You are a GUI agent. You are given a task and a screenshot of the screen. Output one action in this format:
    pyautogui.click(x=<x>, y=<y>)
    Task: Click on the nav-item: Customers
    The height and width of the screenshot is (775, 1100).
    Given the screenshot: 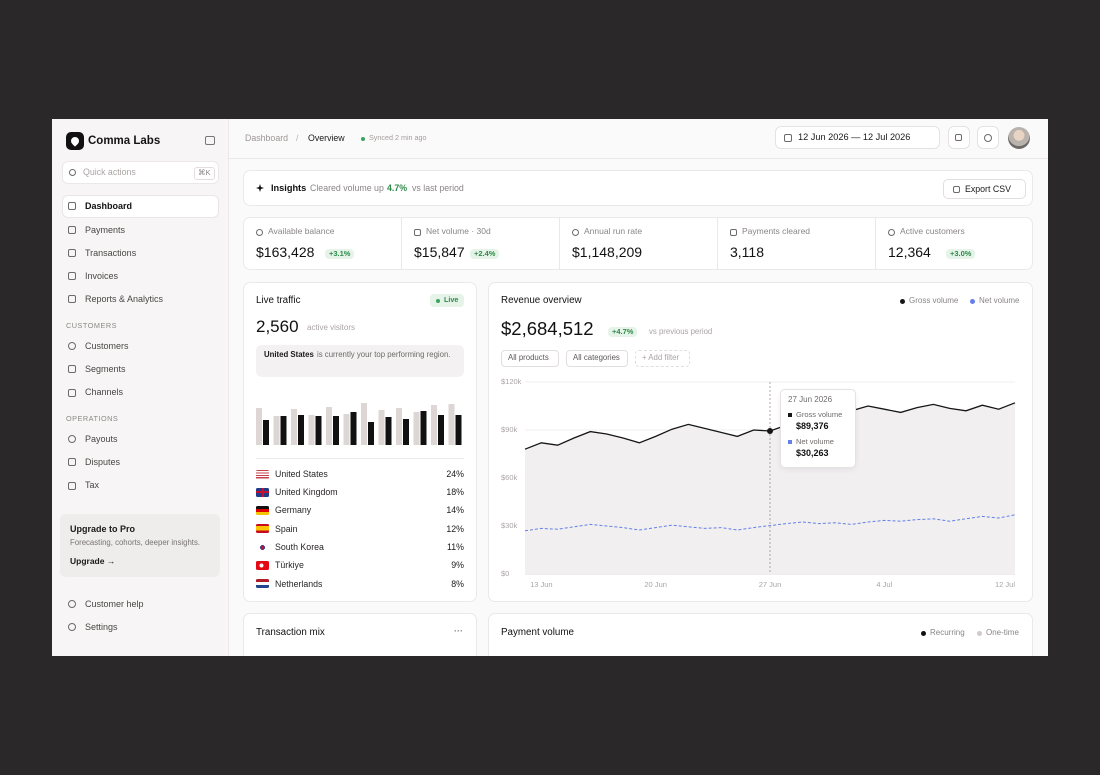 What is the action you would take?
    pyautogui.click(x=107, y=345)
    